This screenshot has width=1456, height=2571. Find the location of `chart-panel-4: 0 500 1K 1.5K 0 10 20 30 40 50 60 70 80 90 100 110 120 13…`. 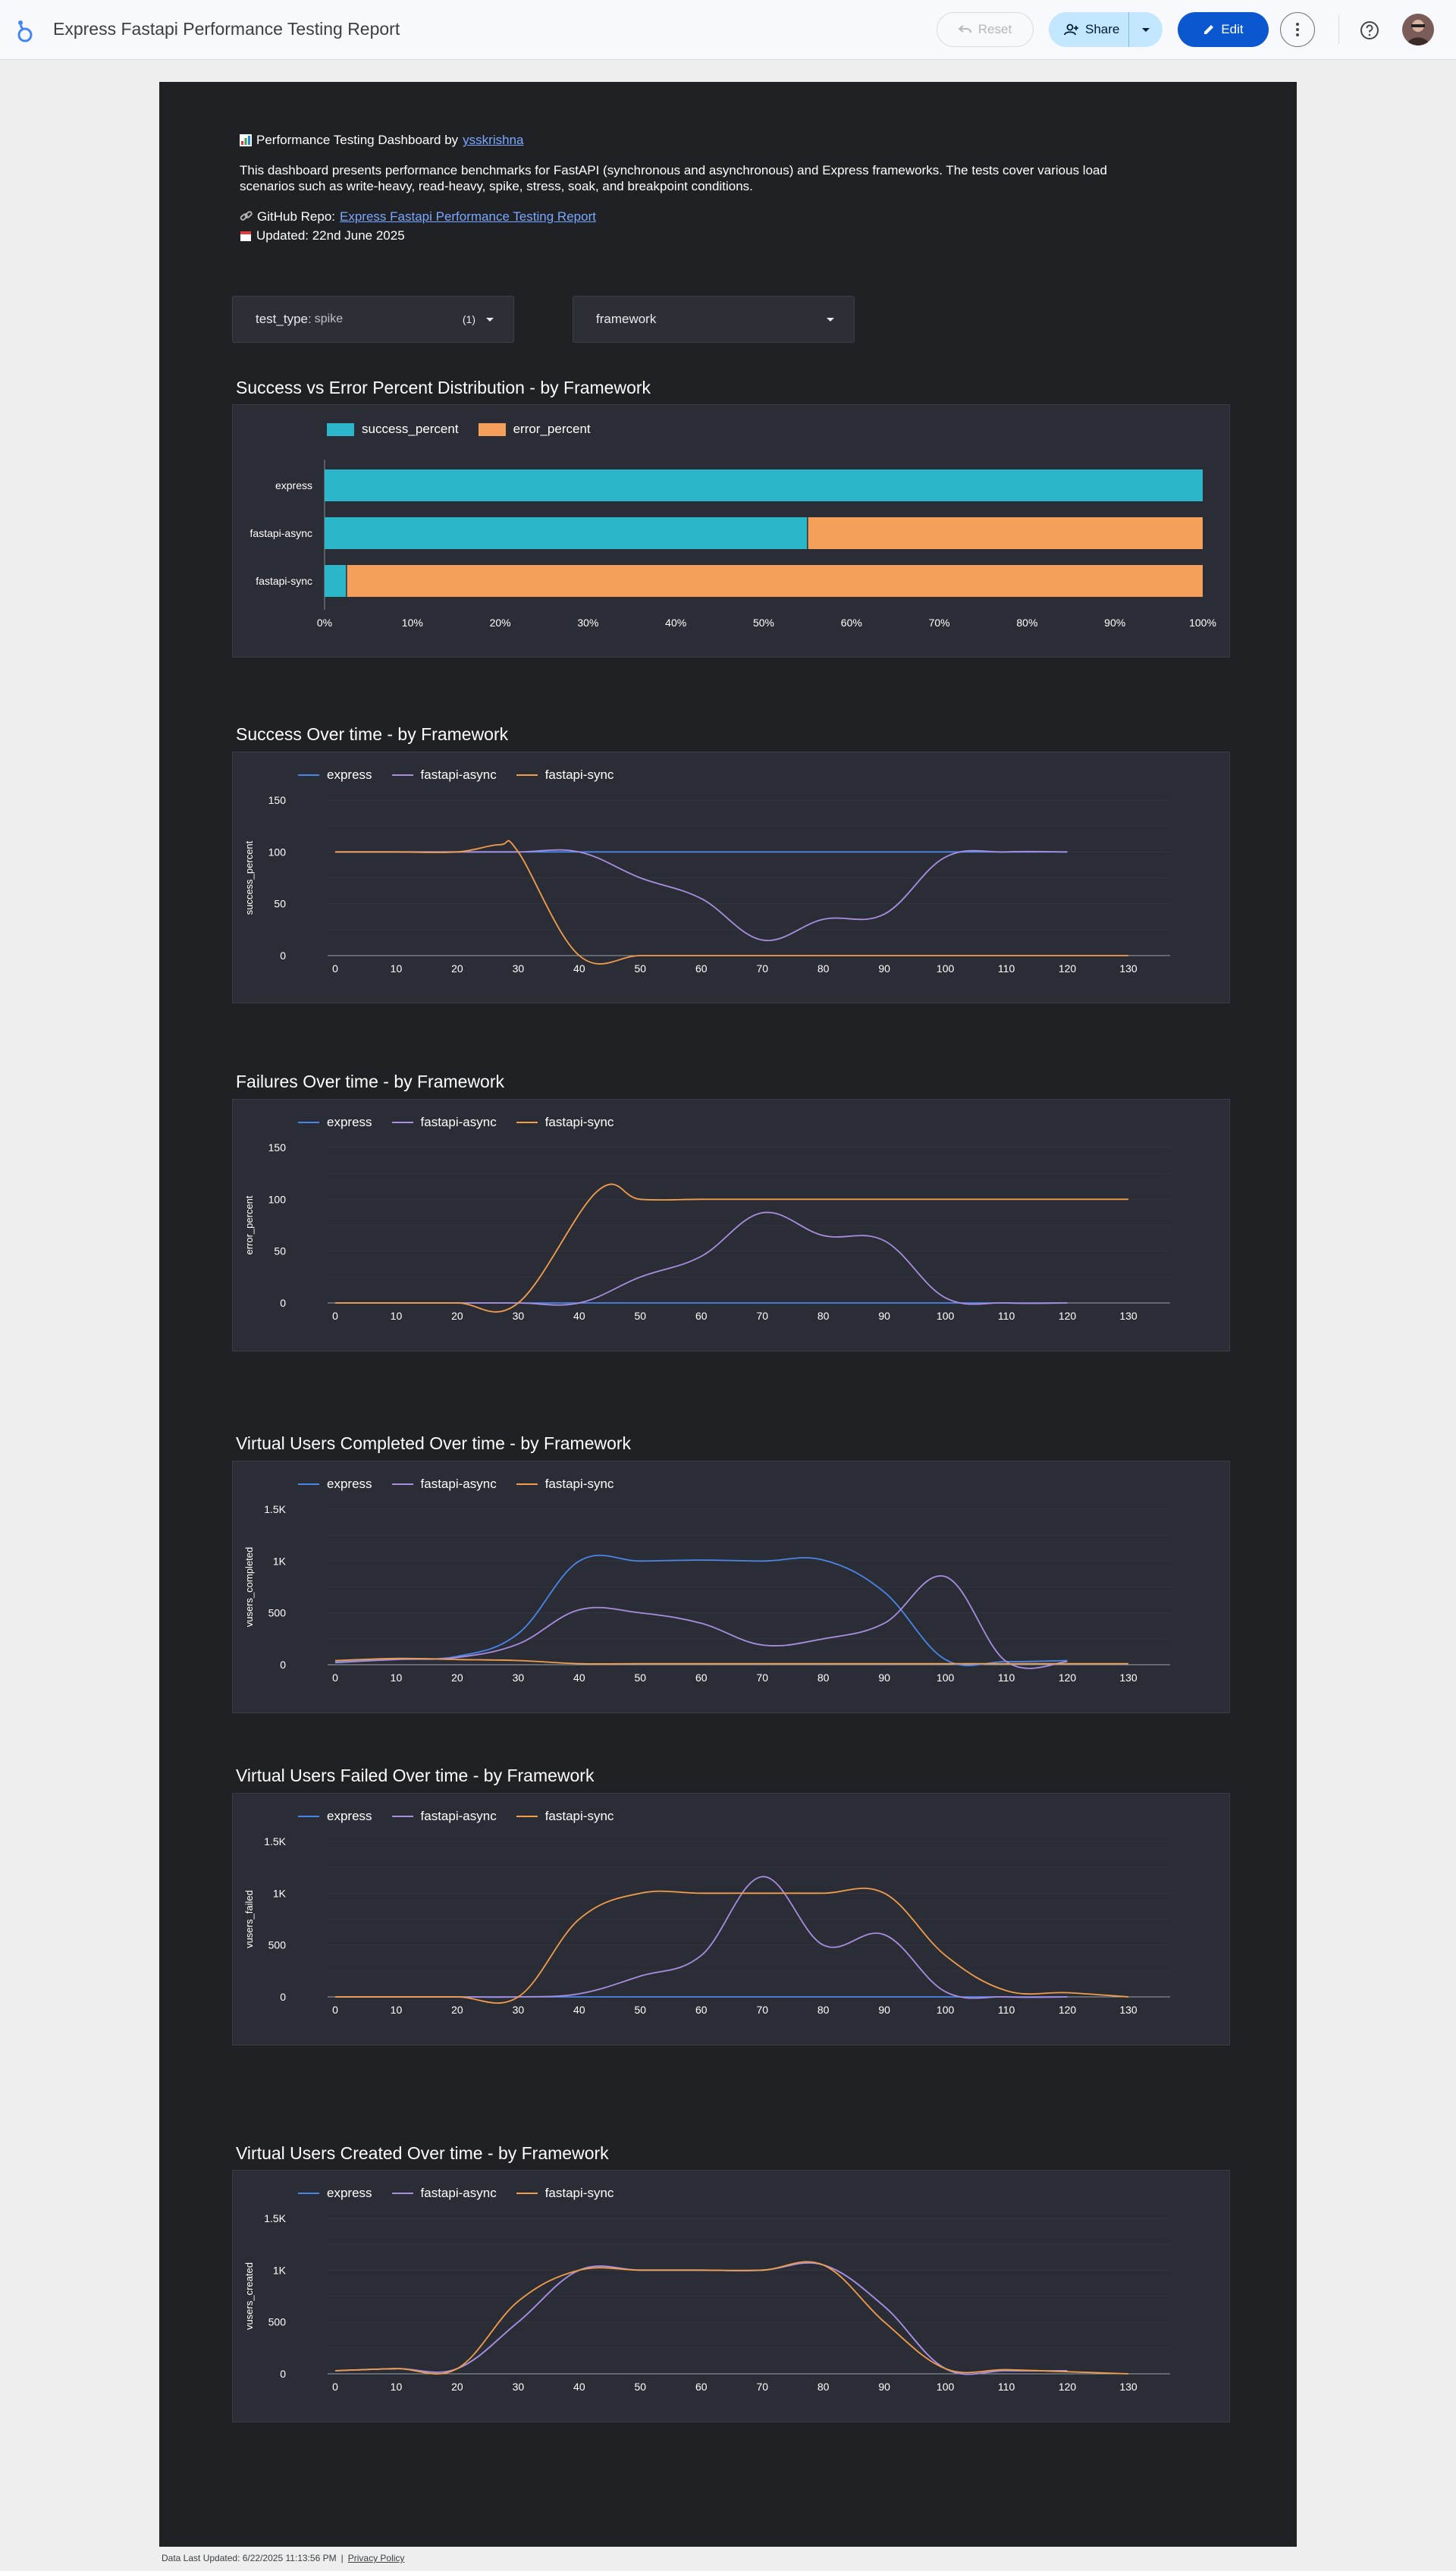

chart-panel-4: 0 500 1K 1.5K 0 10 20 30 40 50 60 70 80 90 100 110 120 13… is located at coordinates (731, 1587).